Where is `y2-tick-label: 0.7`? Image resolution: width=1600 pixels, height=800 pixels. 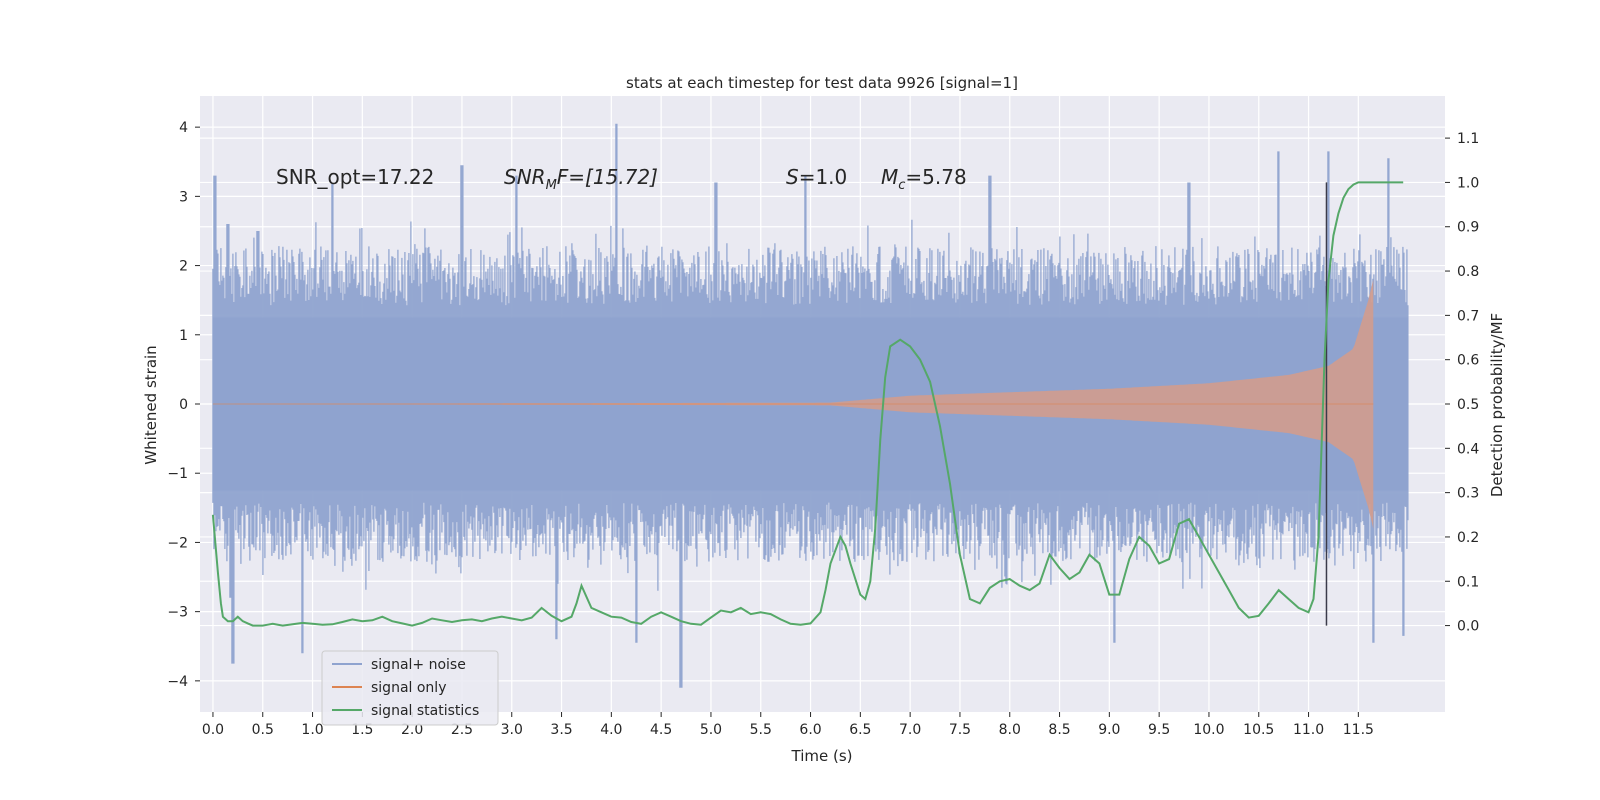
y2-tick-label: 0.7 is located at coordinates (1468, 316).